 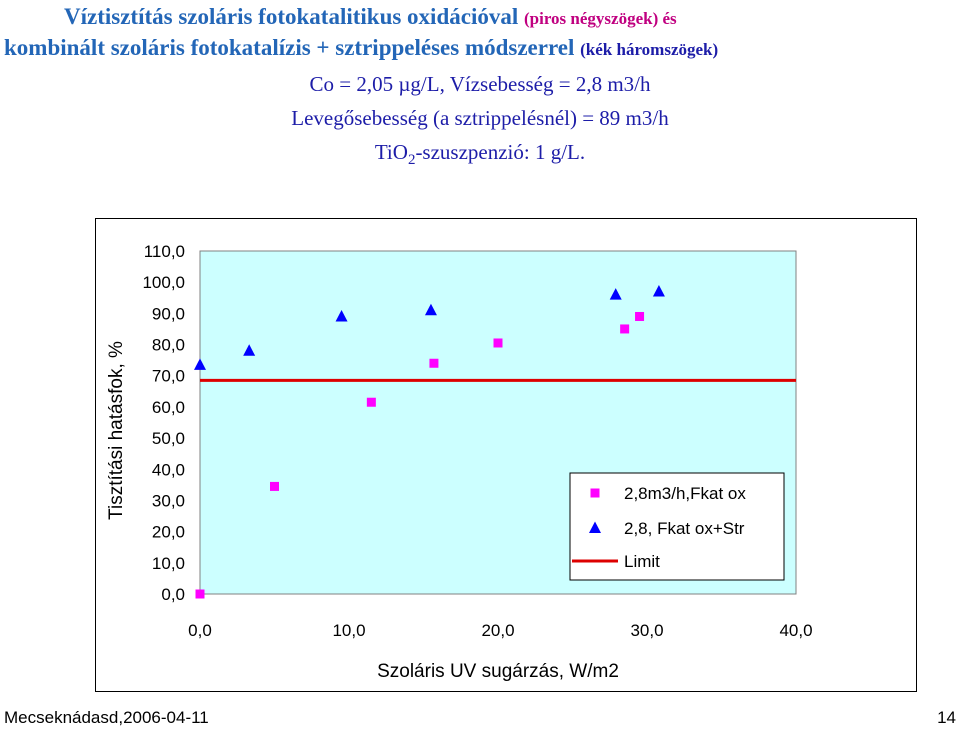 What do you see at coordinates (684, 528) in the screenshot?
I see `legend-label: 2,8, Fkat ox+Str` at bounding box center [684, 528].